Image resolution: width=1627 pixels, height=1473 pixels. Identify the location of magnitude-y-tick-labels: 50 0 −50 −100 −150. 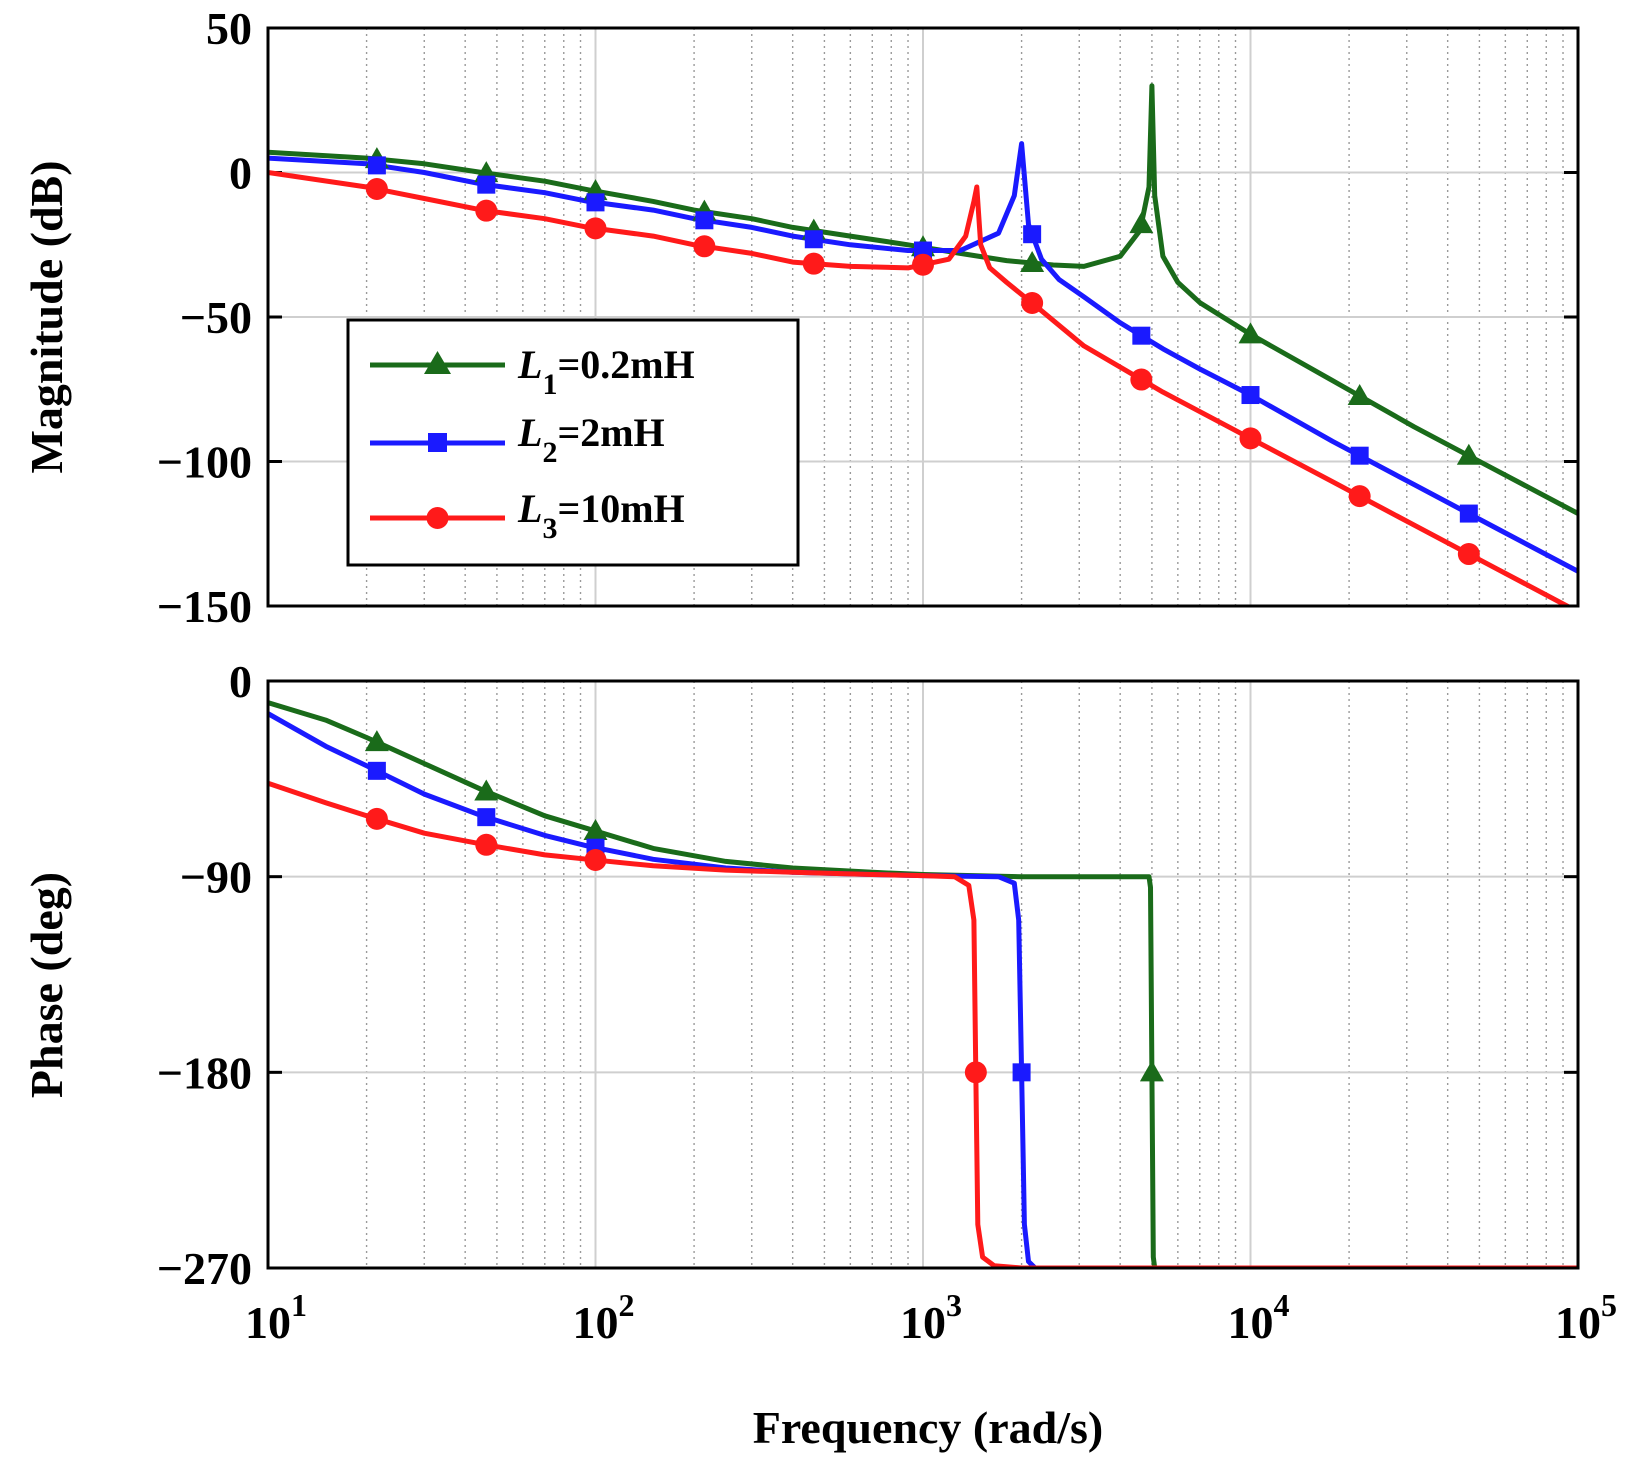
(204, 317).